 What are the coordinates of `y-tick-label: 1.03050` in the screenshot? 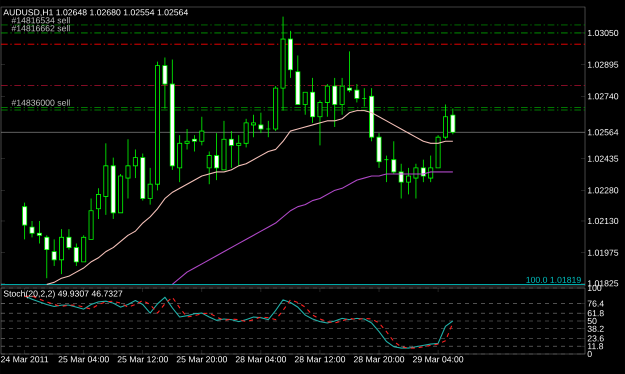 It's located at (603, 33).